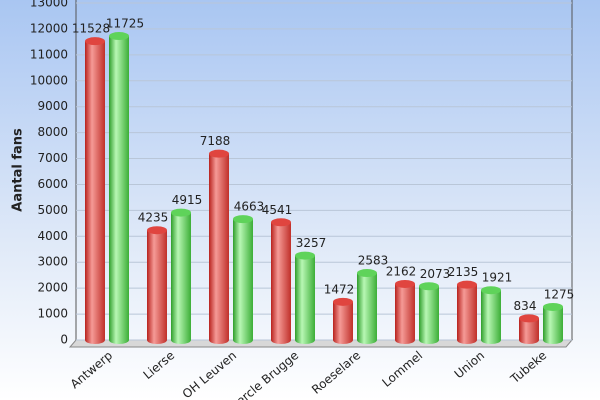 This screenshot has height=400, width=600. I want to click on data-label: 4915, so click(187, 200).